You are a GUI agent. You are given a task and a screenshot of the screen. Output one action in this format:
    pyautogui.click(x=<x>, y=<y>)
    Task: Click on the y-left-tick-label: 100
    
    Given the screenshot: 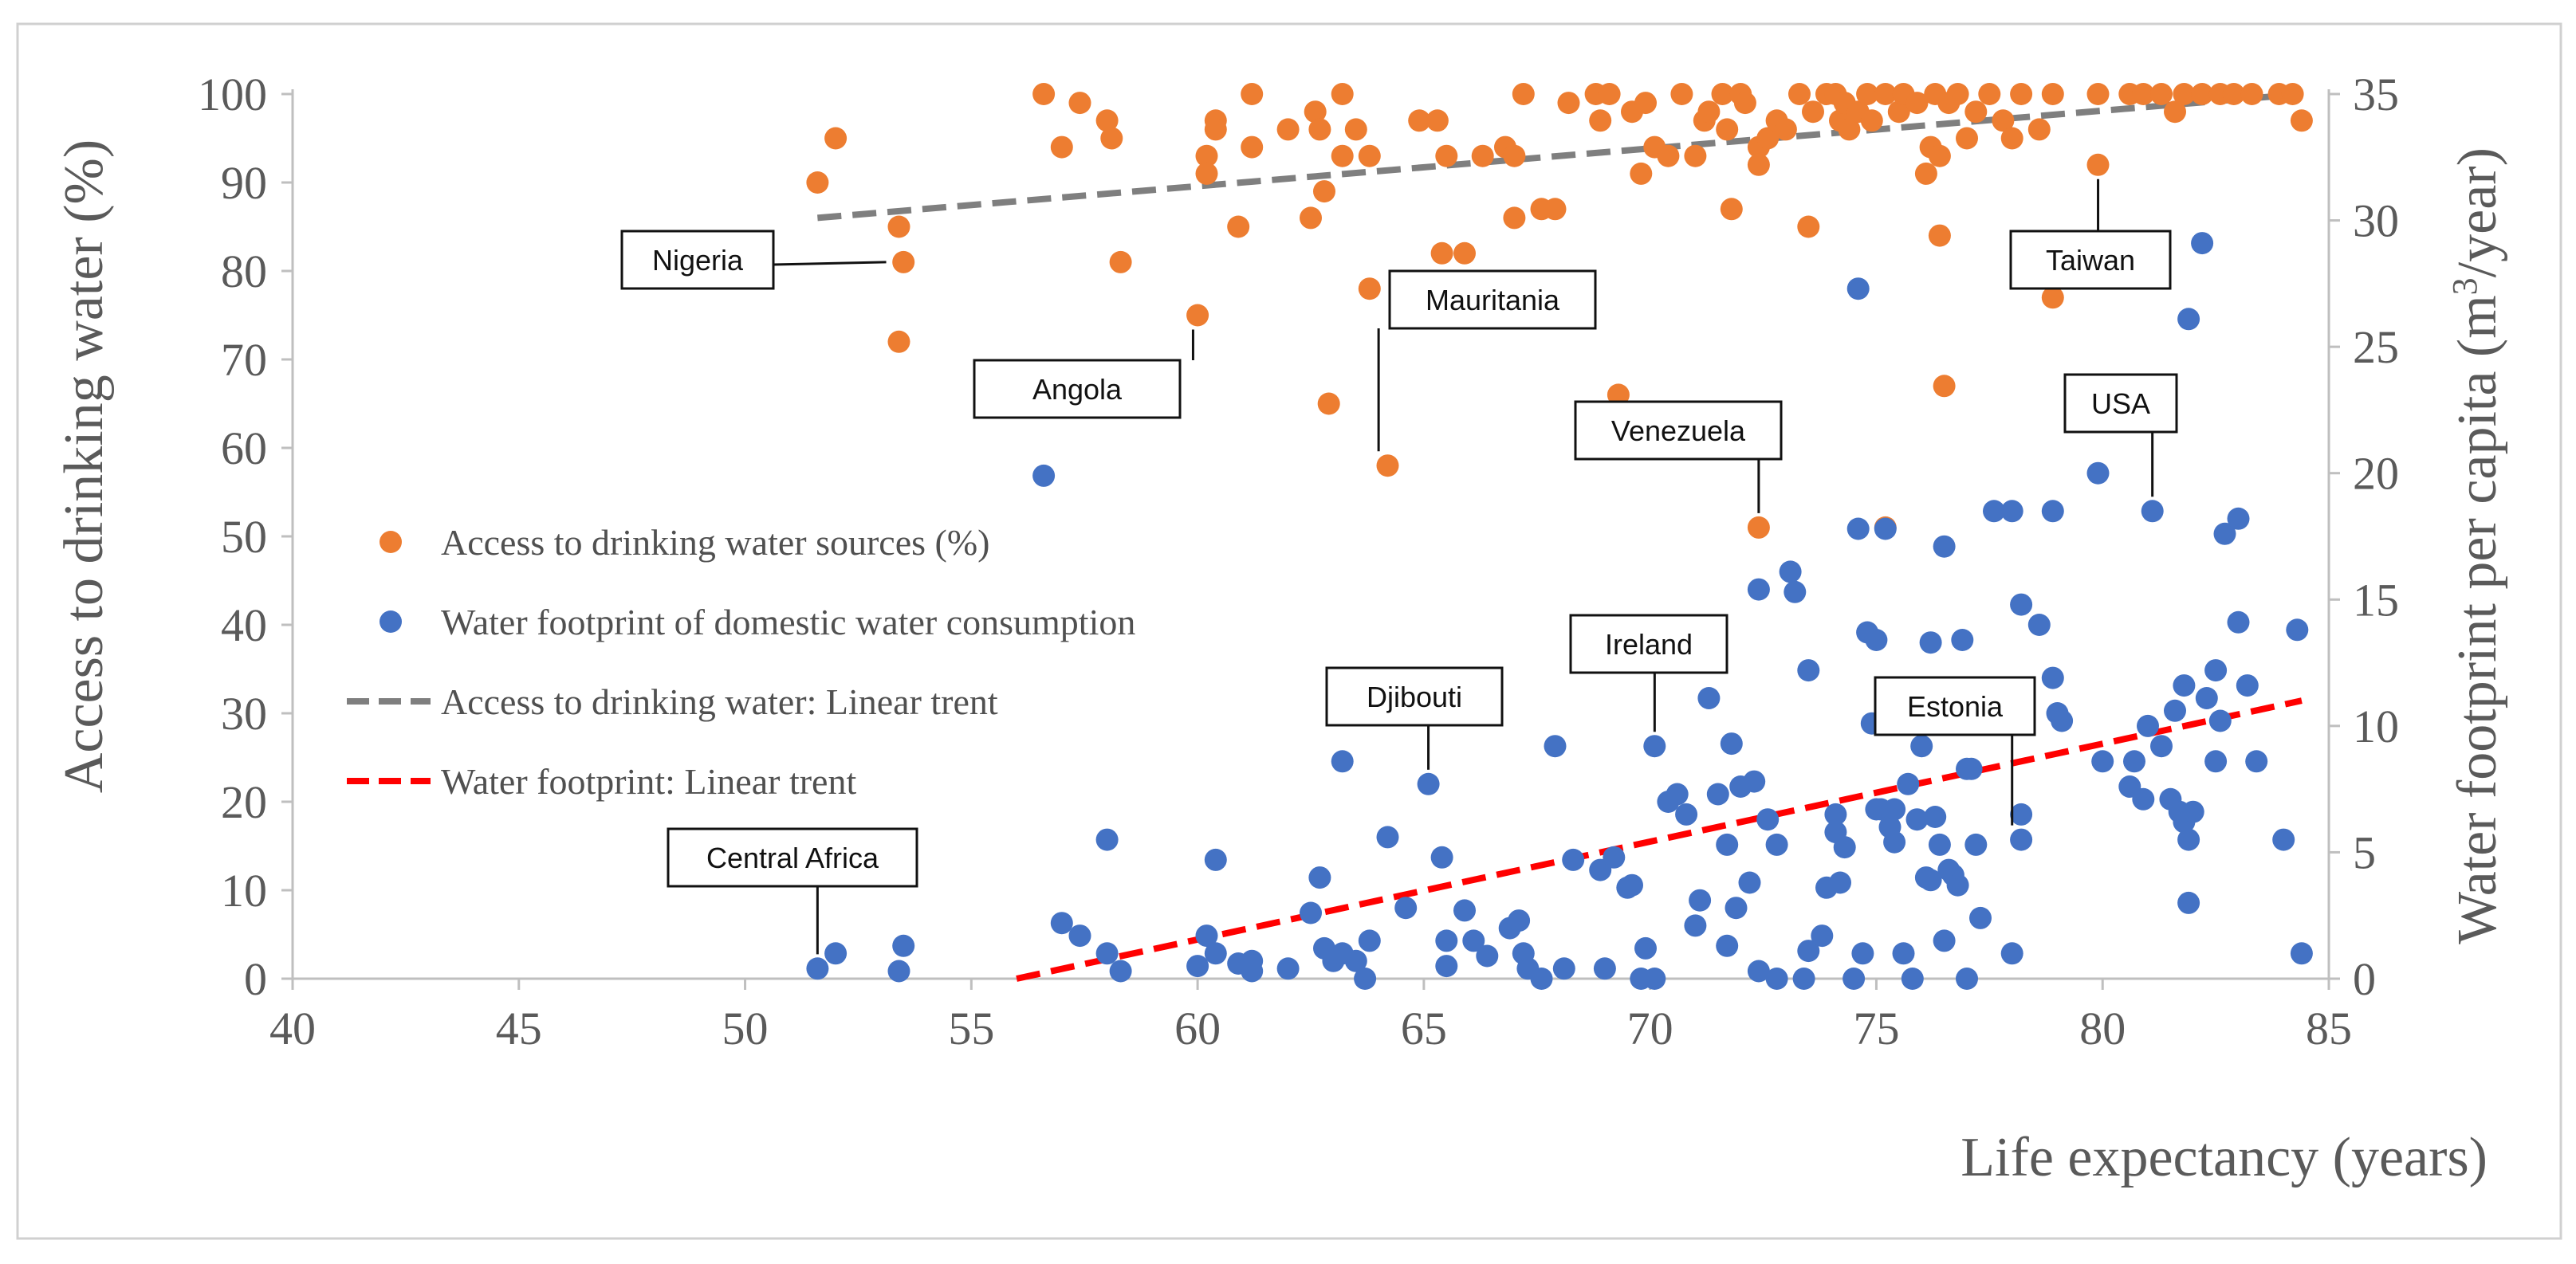 What is the action you would take?
    pyautogui.click(x=232, y=95)
    